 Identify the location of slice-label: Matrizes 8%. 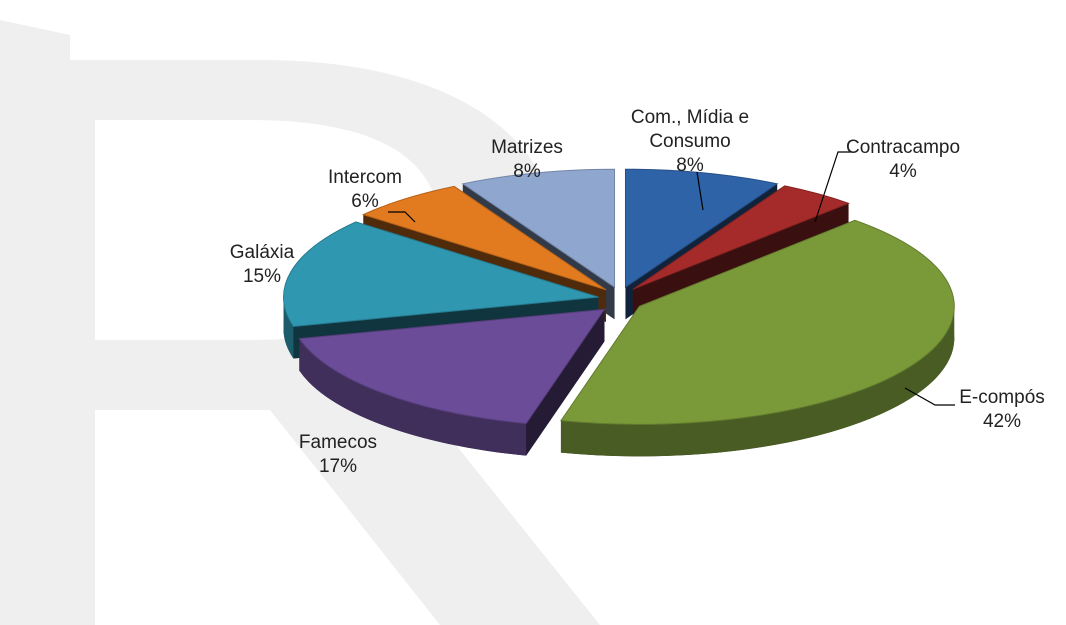
(527, 160).